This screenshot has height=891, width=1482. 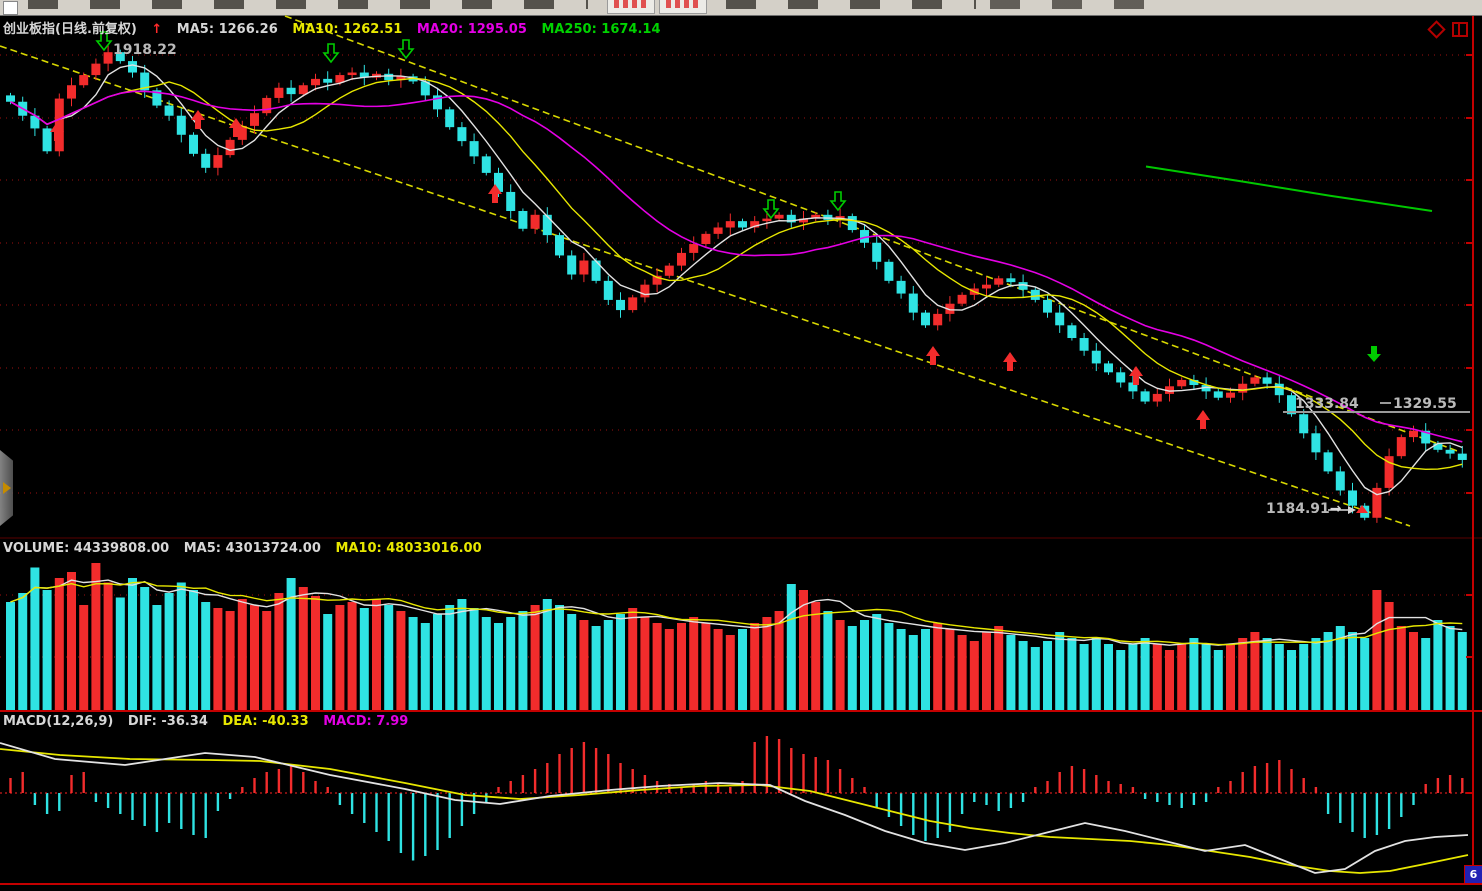 What do you see at coordinates (1327, 404) in the screenshot?
I see `level-price-label-left: 1333.84` at bounding box center [1327, 404].